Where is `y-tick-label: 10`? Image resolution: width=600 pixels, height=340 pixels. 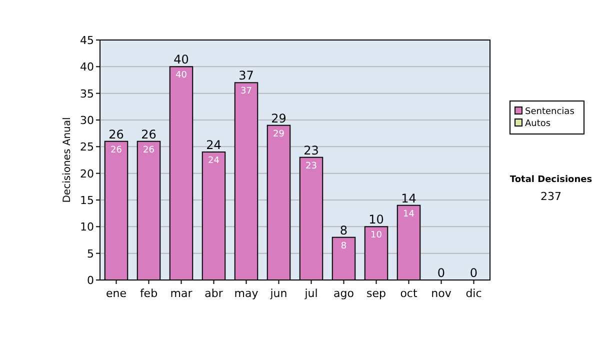
y-tick-label: 10 is located at coordinates (87, 227).